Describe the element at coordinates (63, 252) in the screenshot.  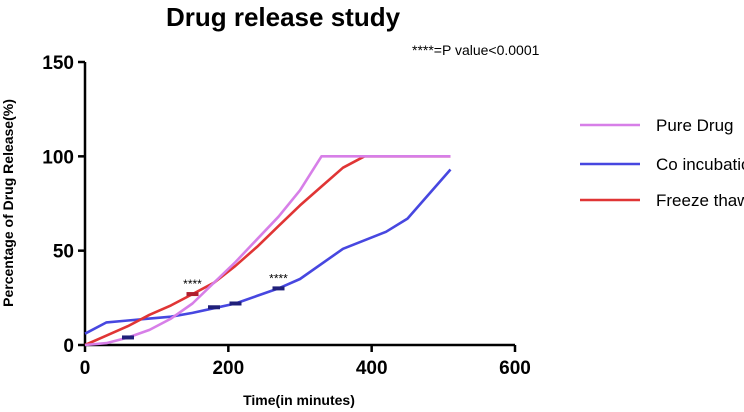
I see `y-tick-label: 50` at that location.